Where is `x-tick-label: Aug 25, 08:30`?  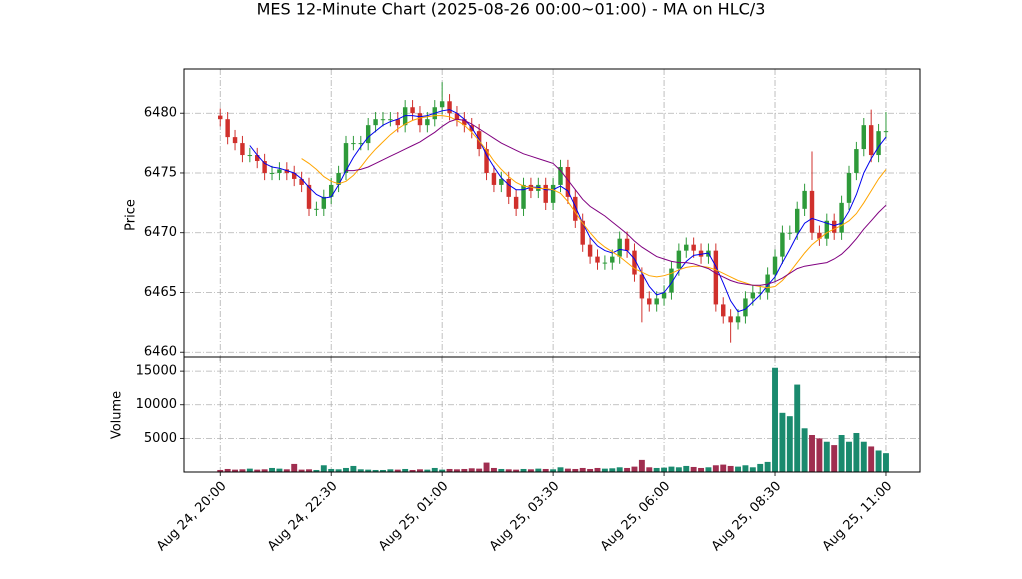 x-tick-label: Aug 25, 08:30 is located at coordinates (747, 517).